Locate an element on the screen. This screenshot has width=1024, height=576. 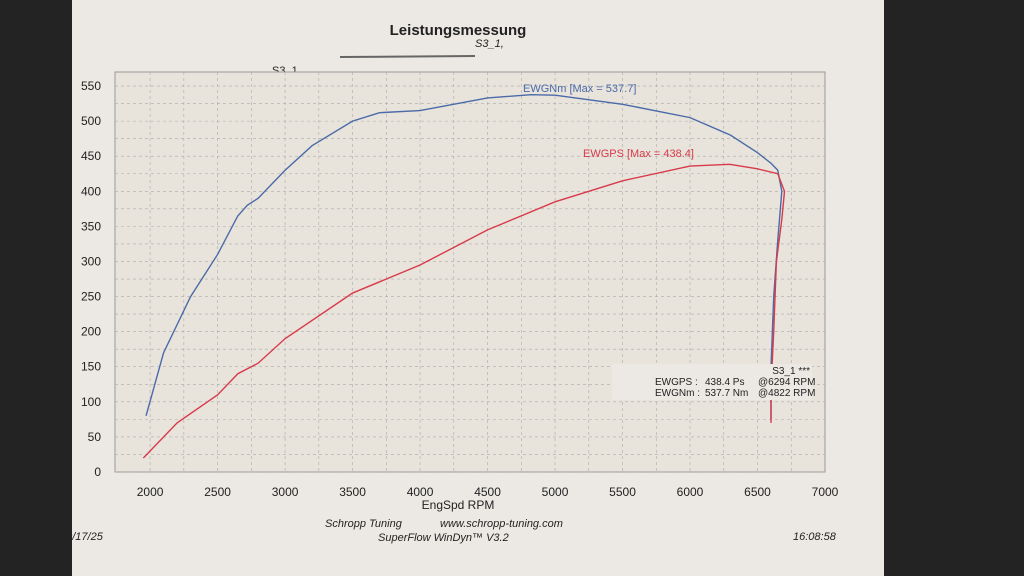
y-tick-label: 100 is located at coordinates (91, 402).